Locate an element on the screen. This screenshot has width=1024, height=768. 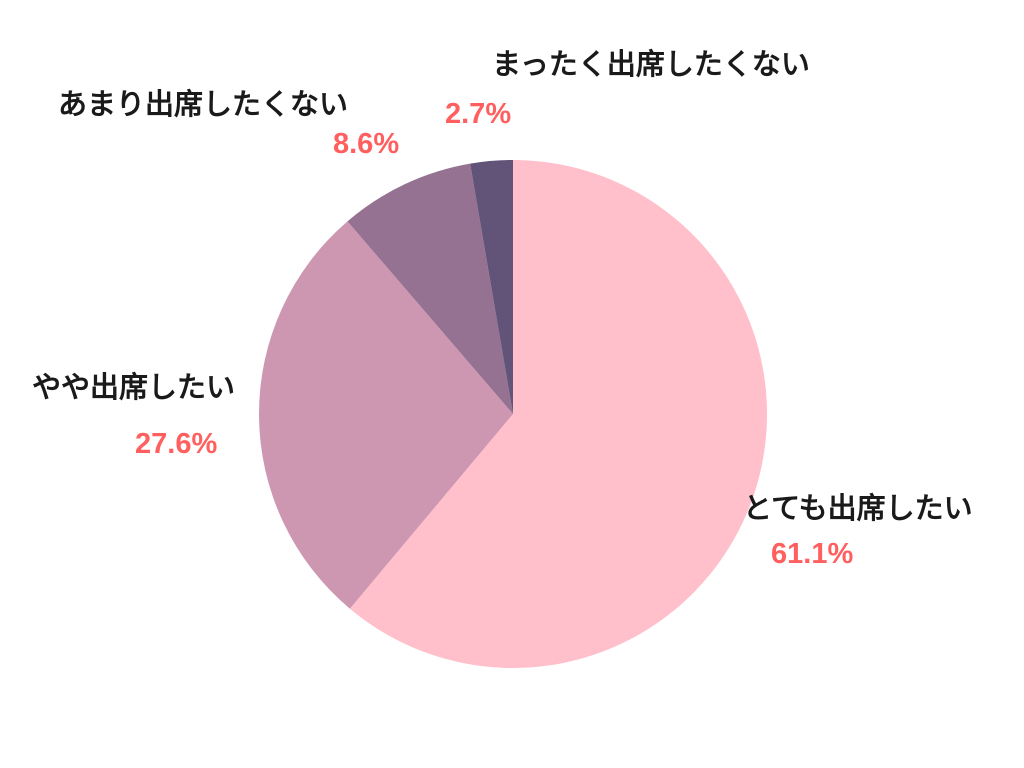
slice-value-totemo: 61.1% is located at coordinates (812, 554).